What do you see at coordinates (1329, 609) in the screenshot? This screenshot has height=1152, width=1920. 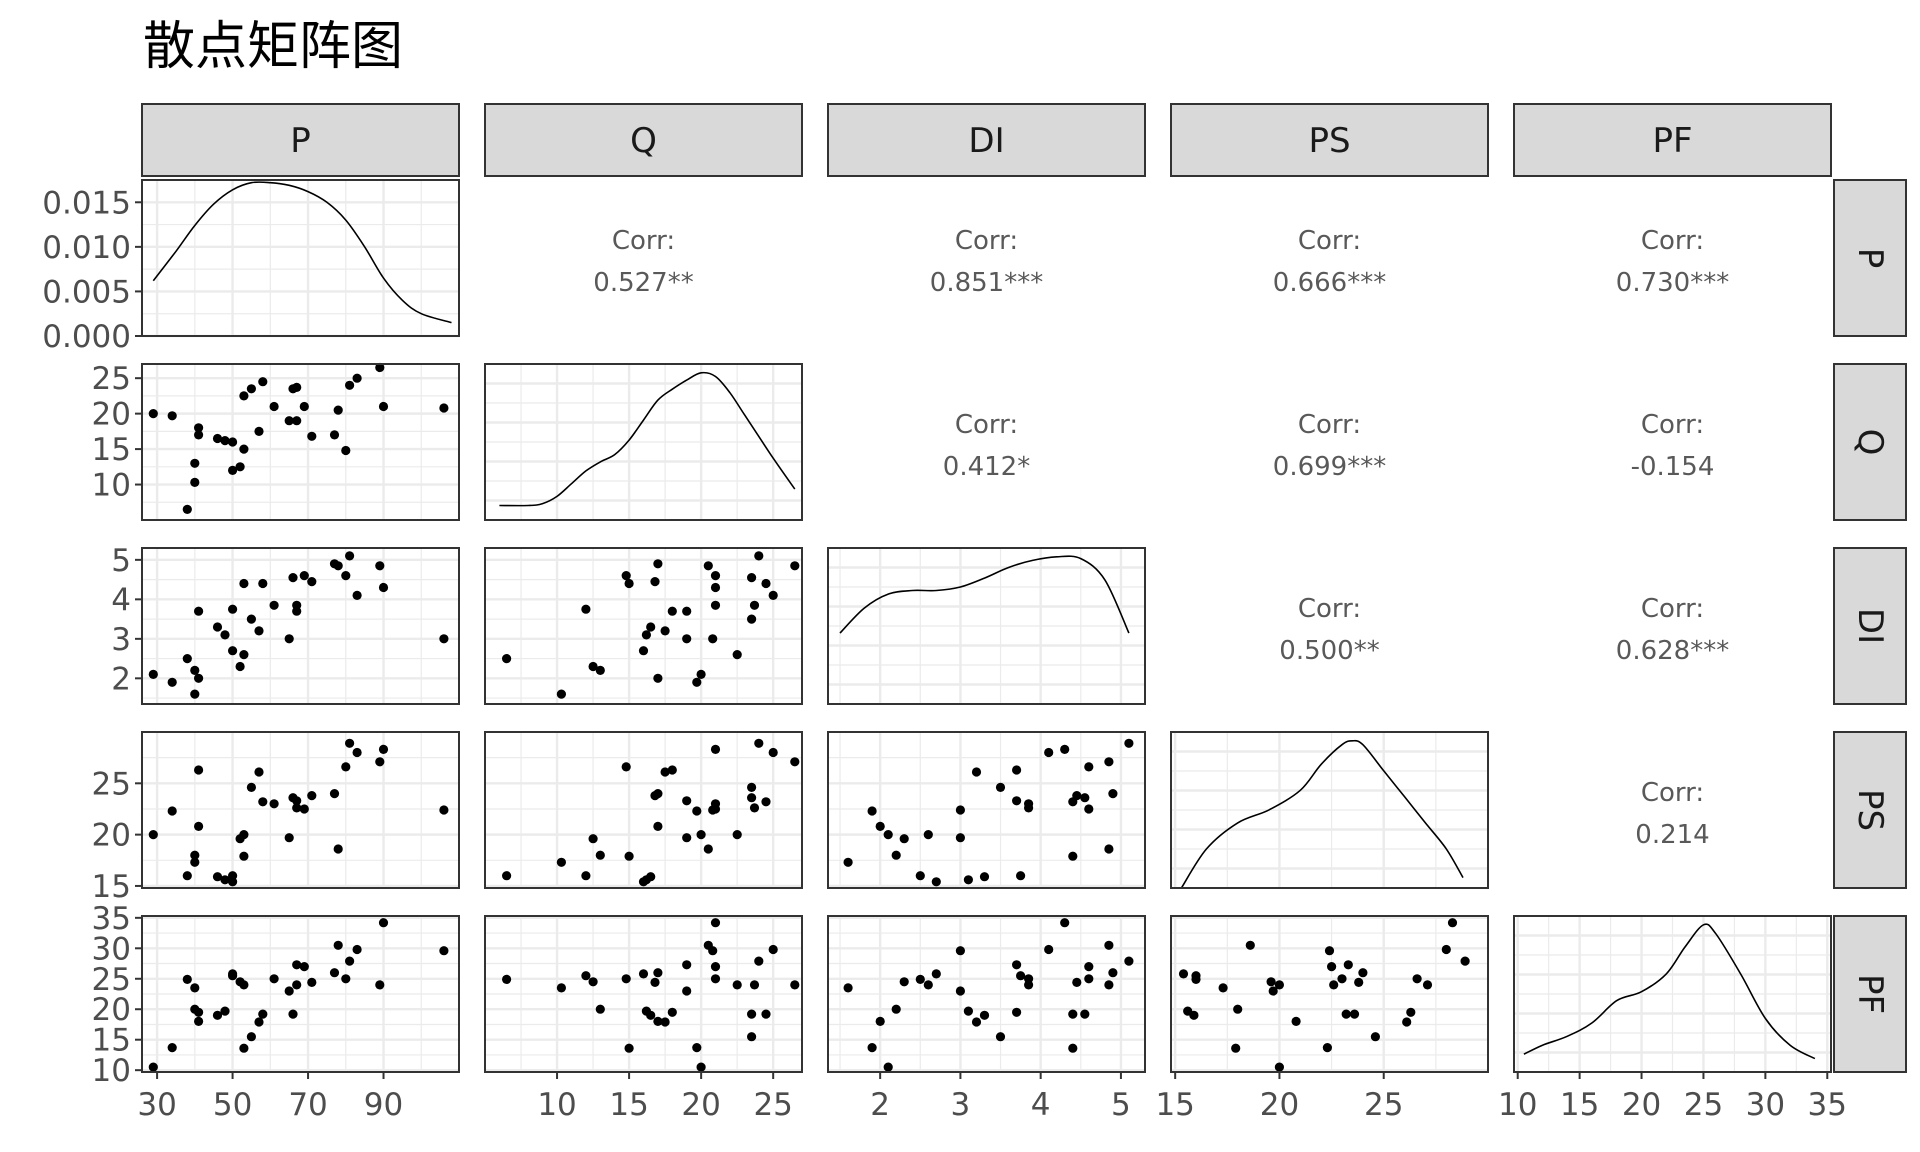 I see `corr-label: Corr:` at bounding box center [1329, 609].